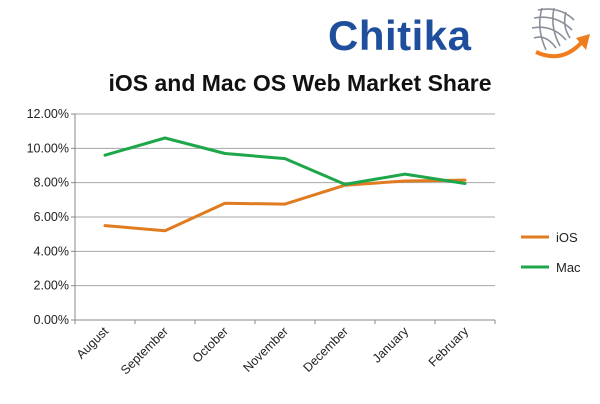  Describe the element at coordinates (567, 237) in the screenshot. I see `legend-label-ios: iOS` at that location.